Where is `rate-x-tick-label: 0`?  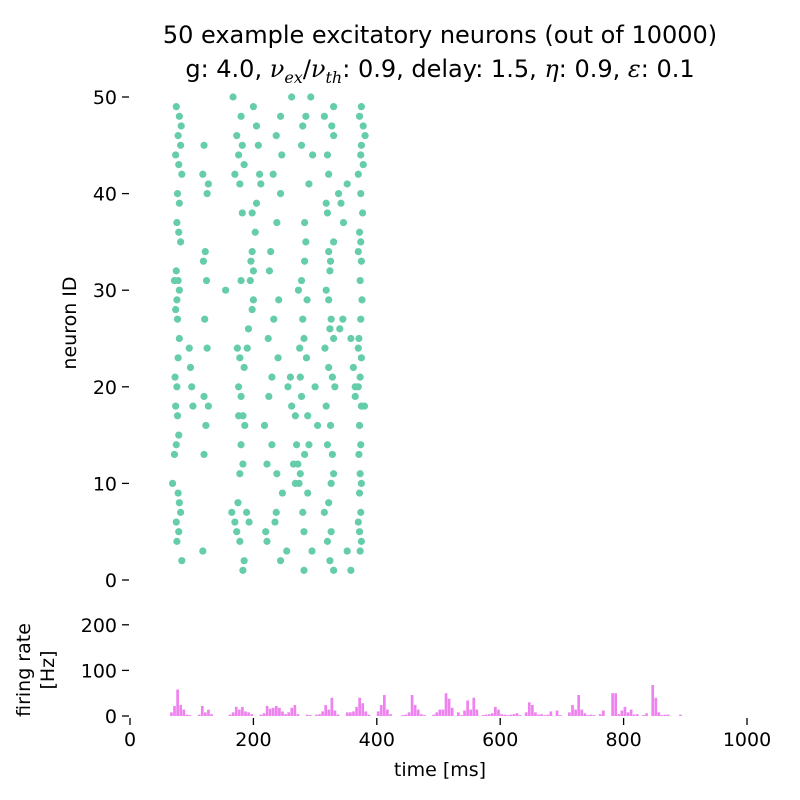
rate-x-tick-label: 0 is located at coordinates (130, 740).